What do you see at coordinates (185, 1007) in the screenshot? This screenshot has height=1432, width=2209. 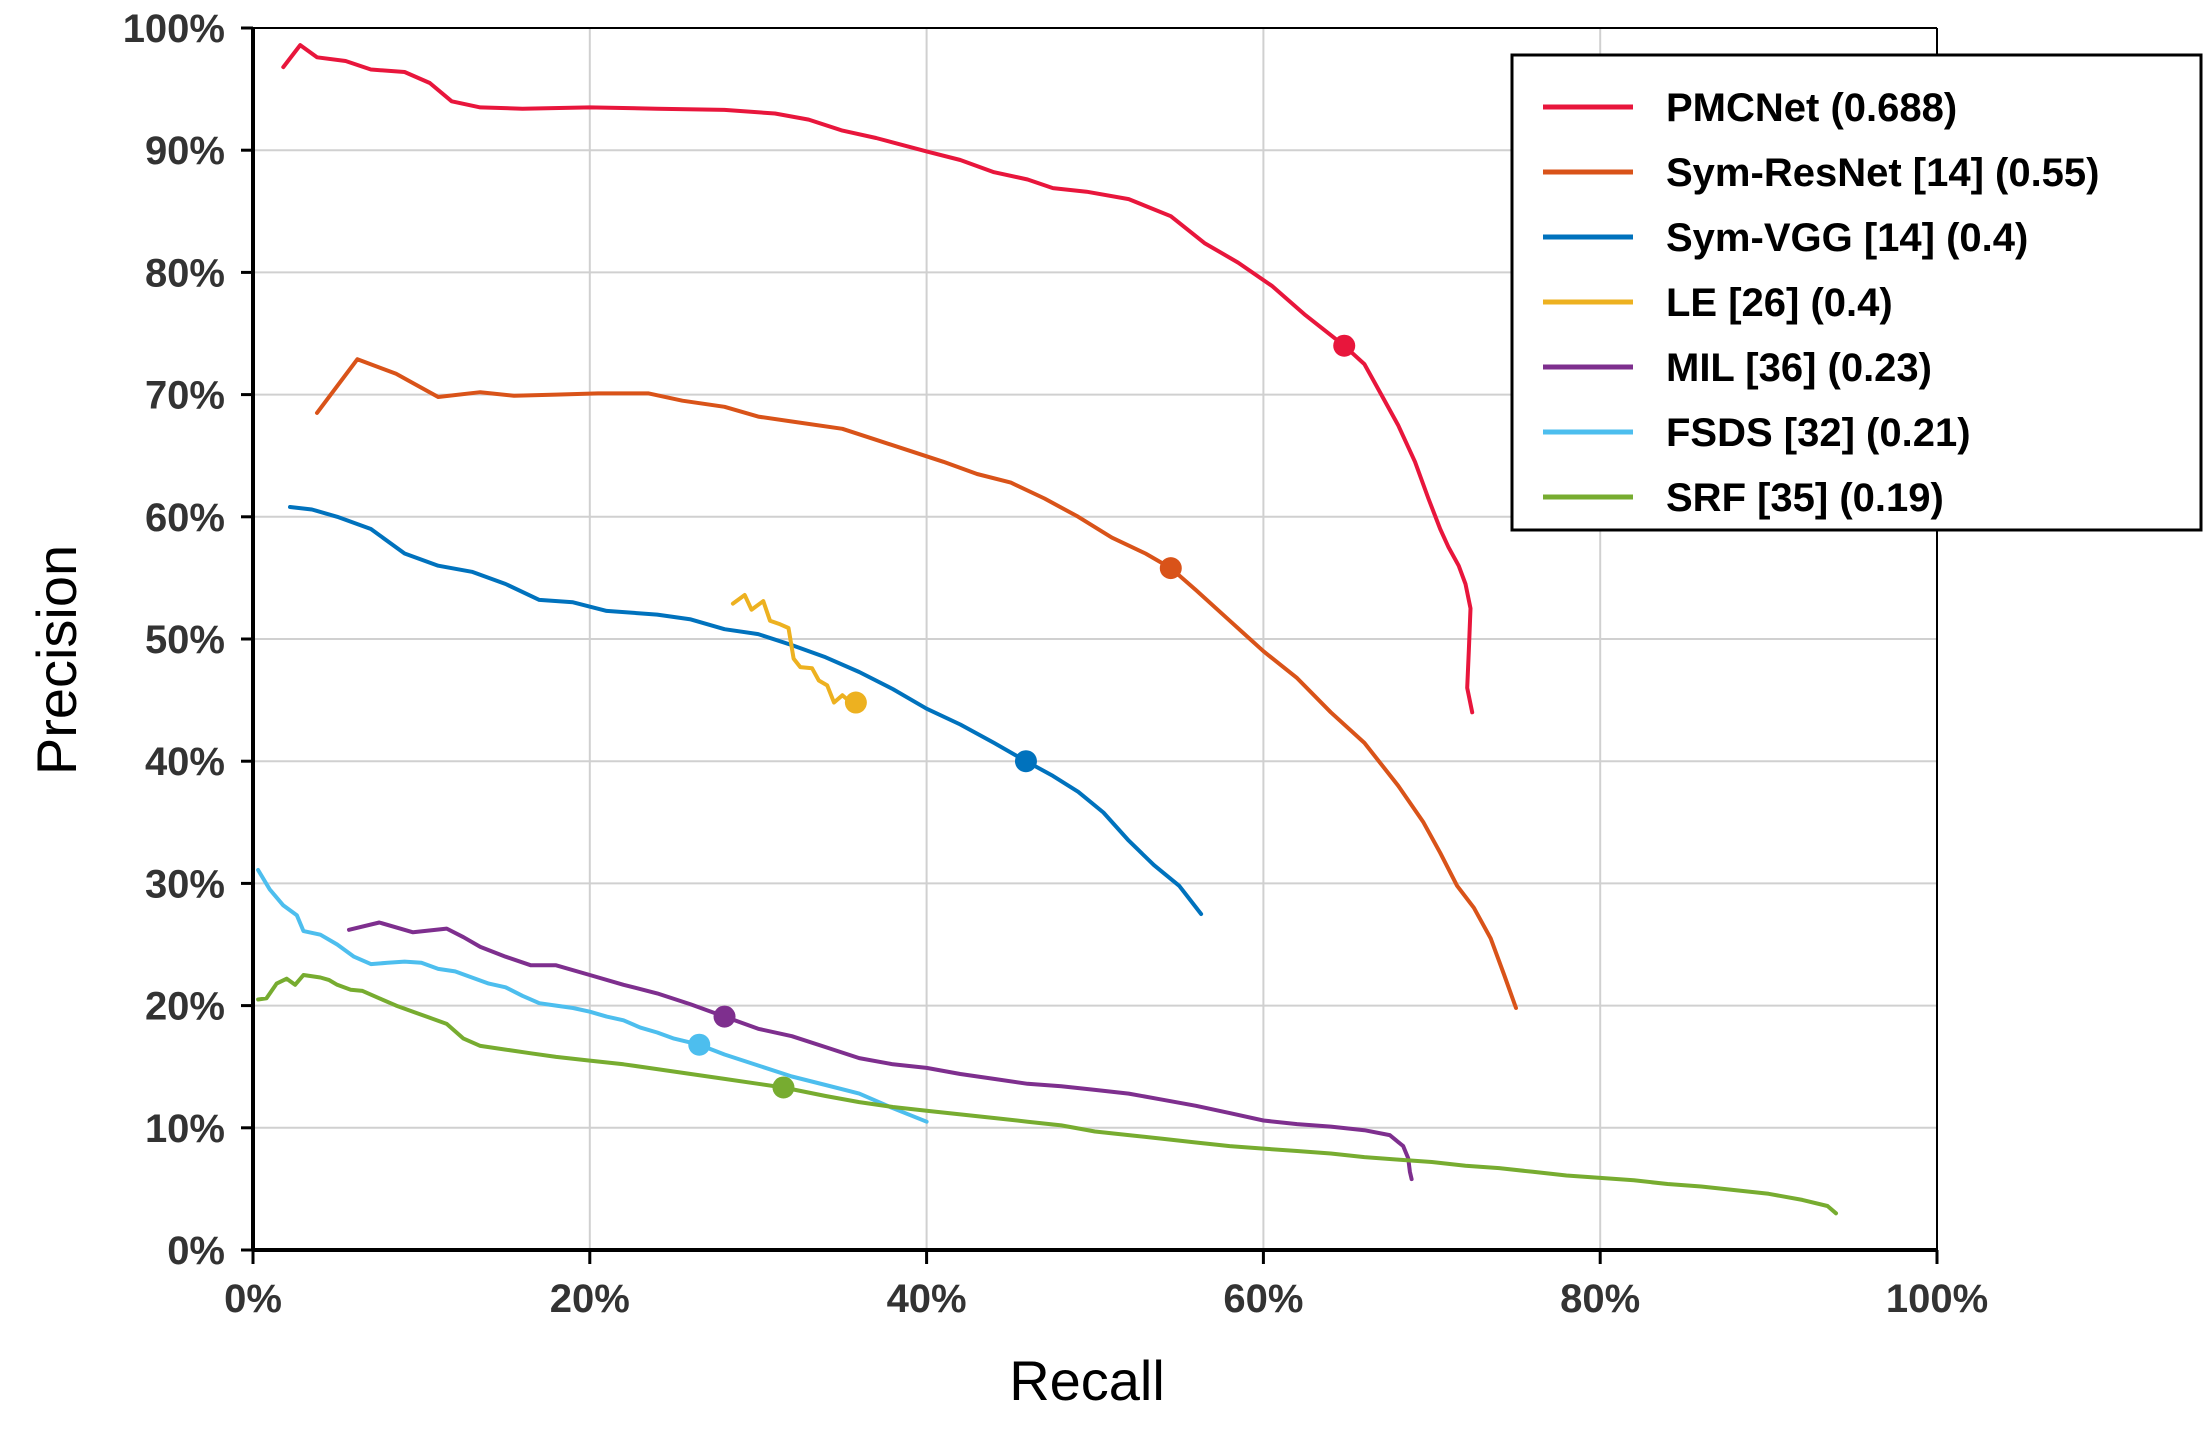 I see `y-tick-label: 20%` at bounding box center [185, 1007].